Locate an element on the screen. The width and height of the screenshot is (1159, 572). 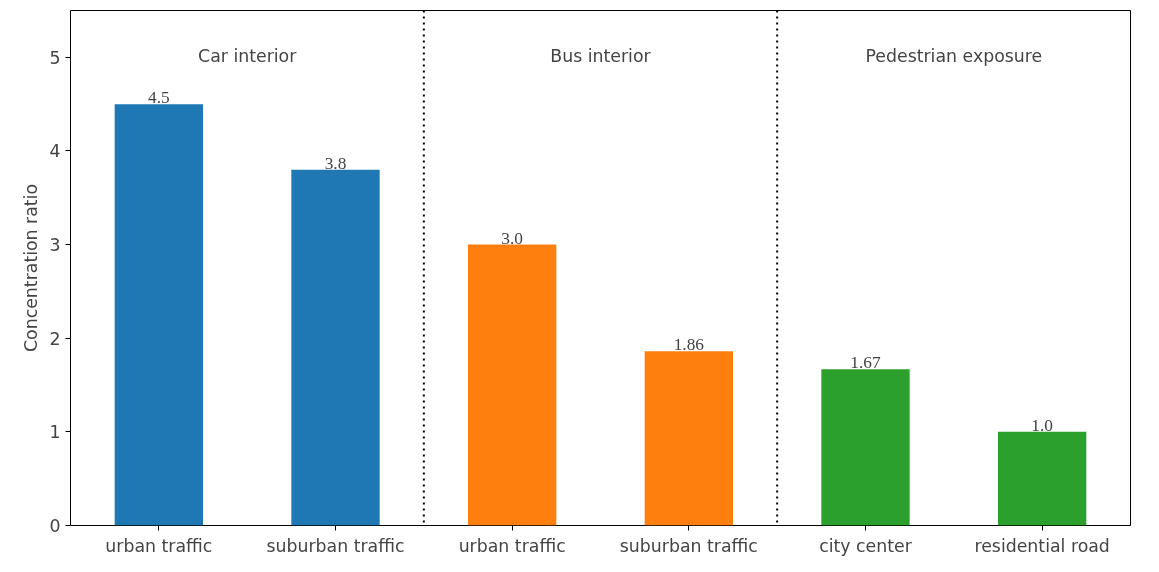
x-tick-label: city center is located at coordinates (866, 545).